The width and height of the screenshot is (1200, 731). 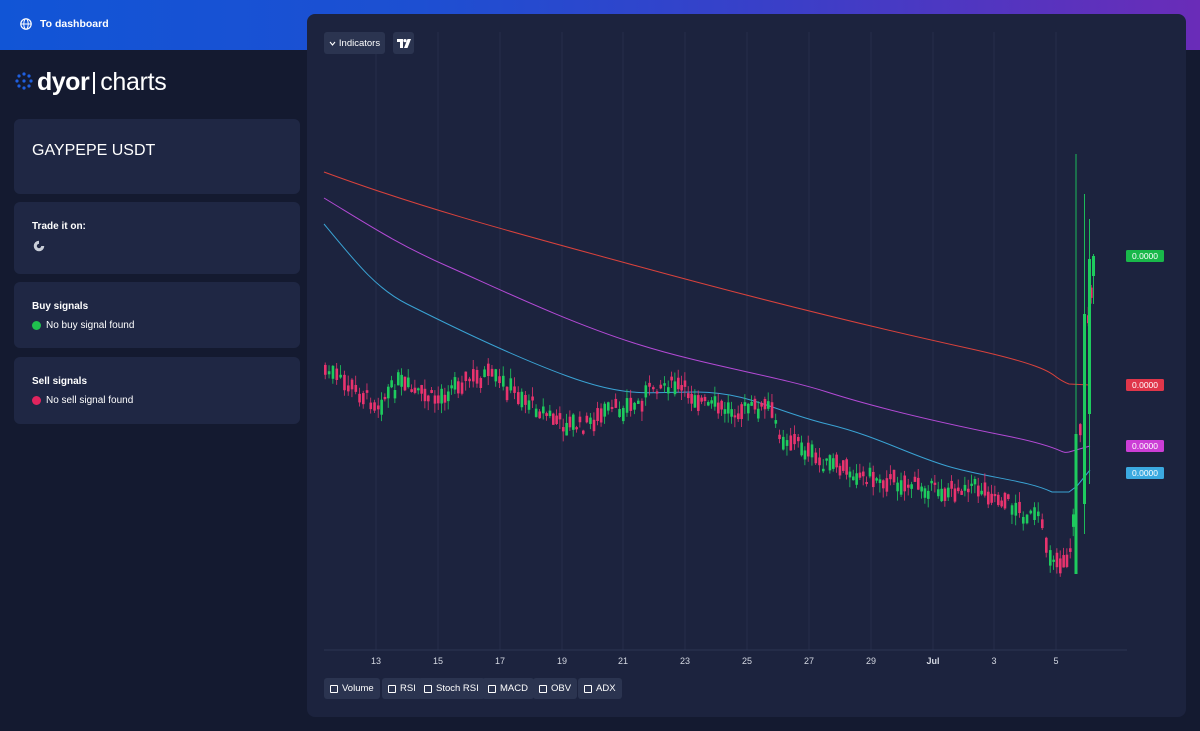 I want to click on chevron-down-icon, so click(x=332, y=43).